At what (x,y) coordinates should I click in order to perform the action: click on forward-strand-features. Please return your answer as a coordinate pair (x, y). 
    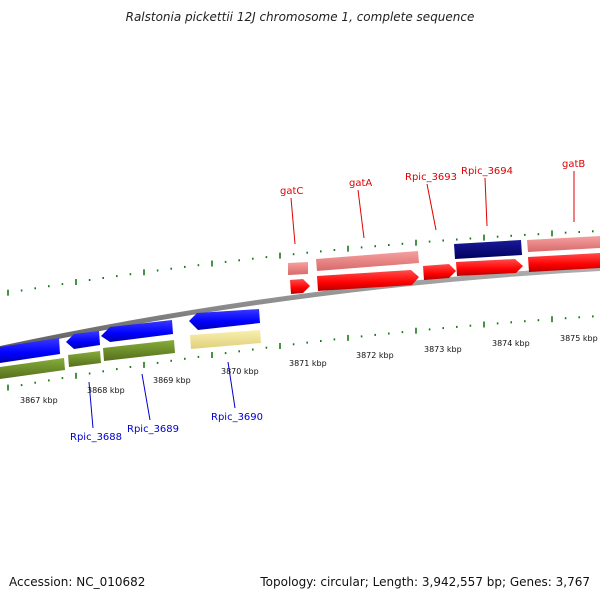
    Looking at the image, I should click on (444, 265).